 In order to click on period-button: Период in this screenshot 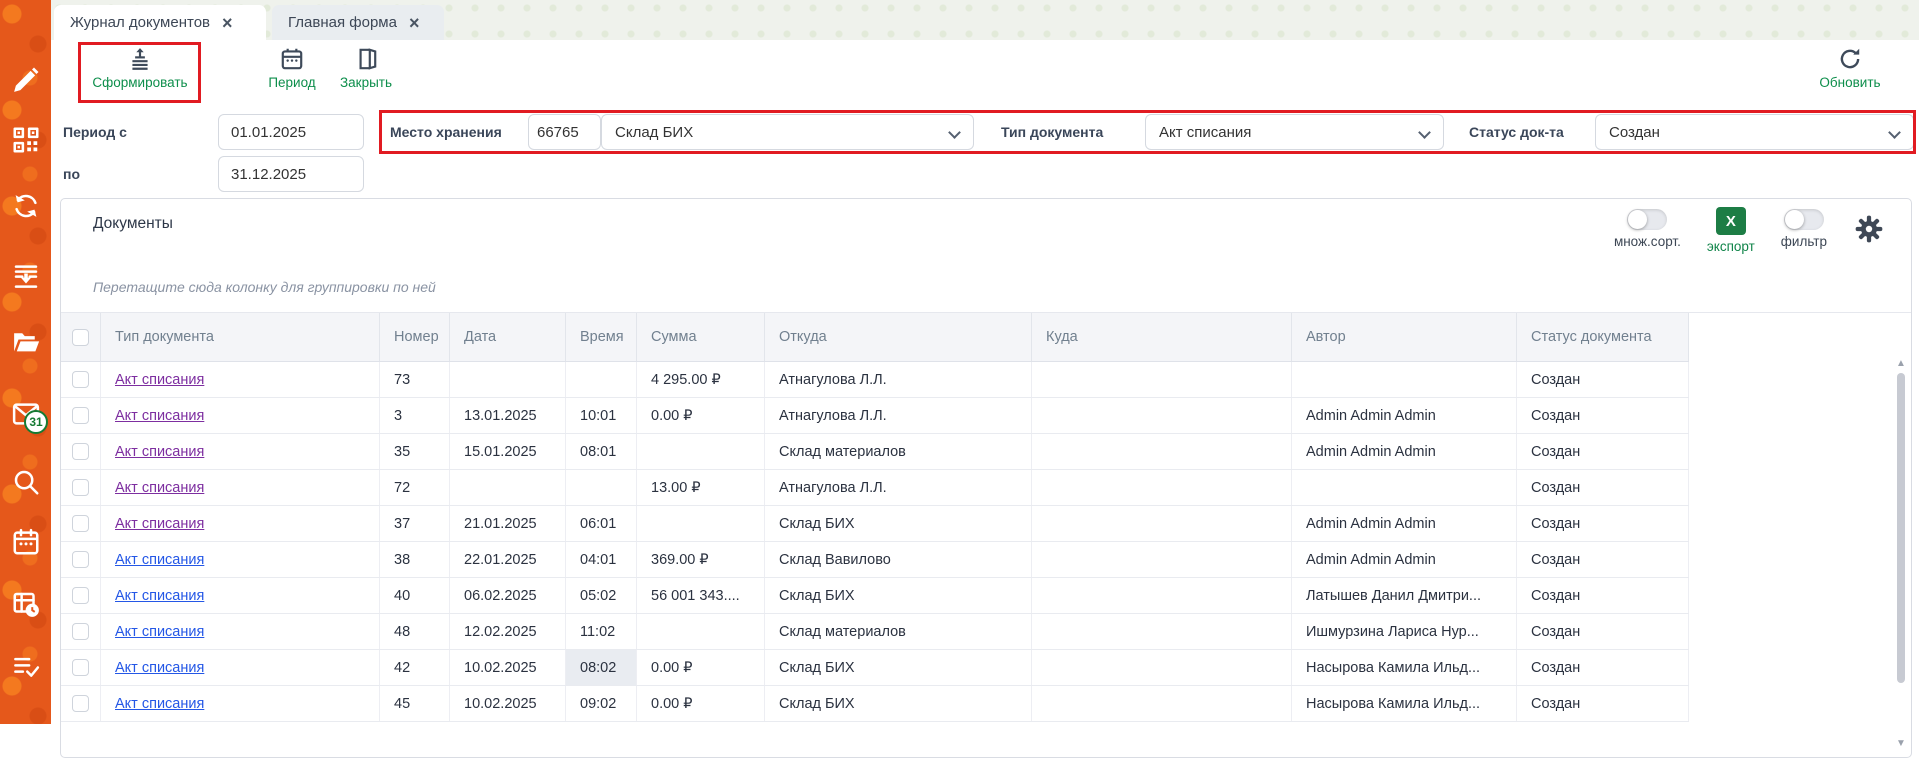, I will do `click(292, 68)`.